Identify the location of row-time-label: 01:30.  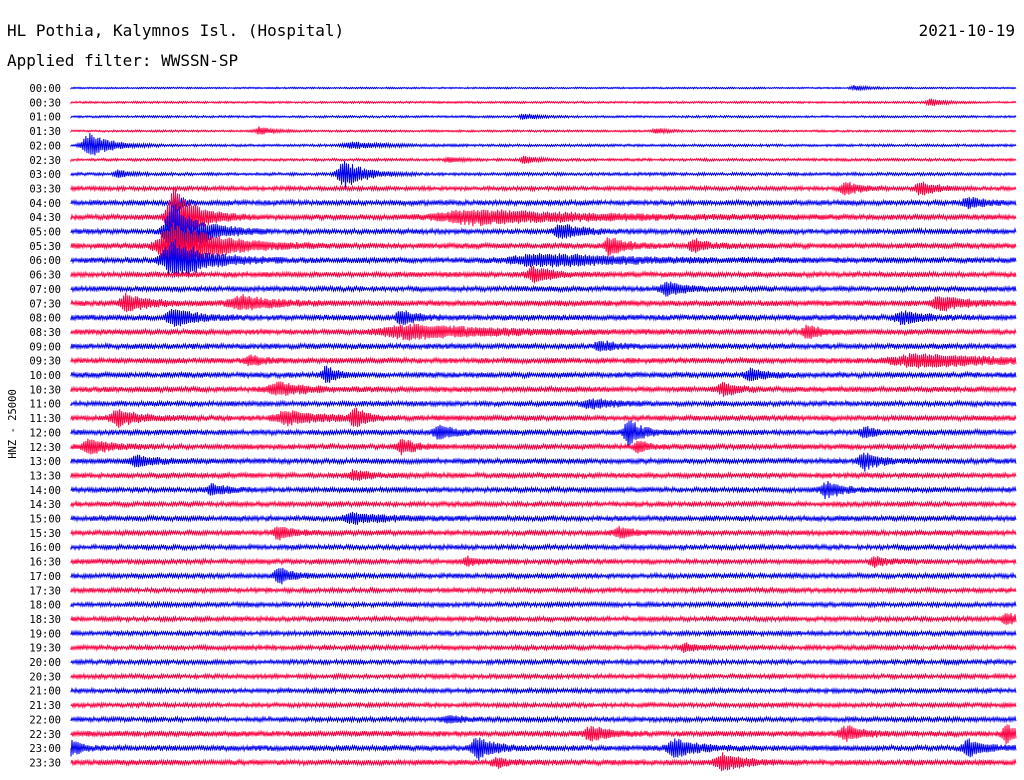
(45, 132).